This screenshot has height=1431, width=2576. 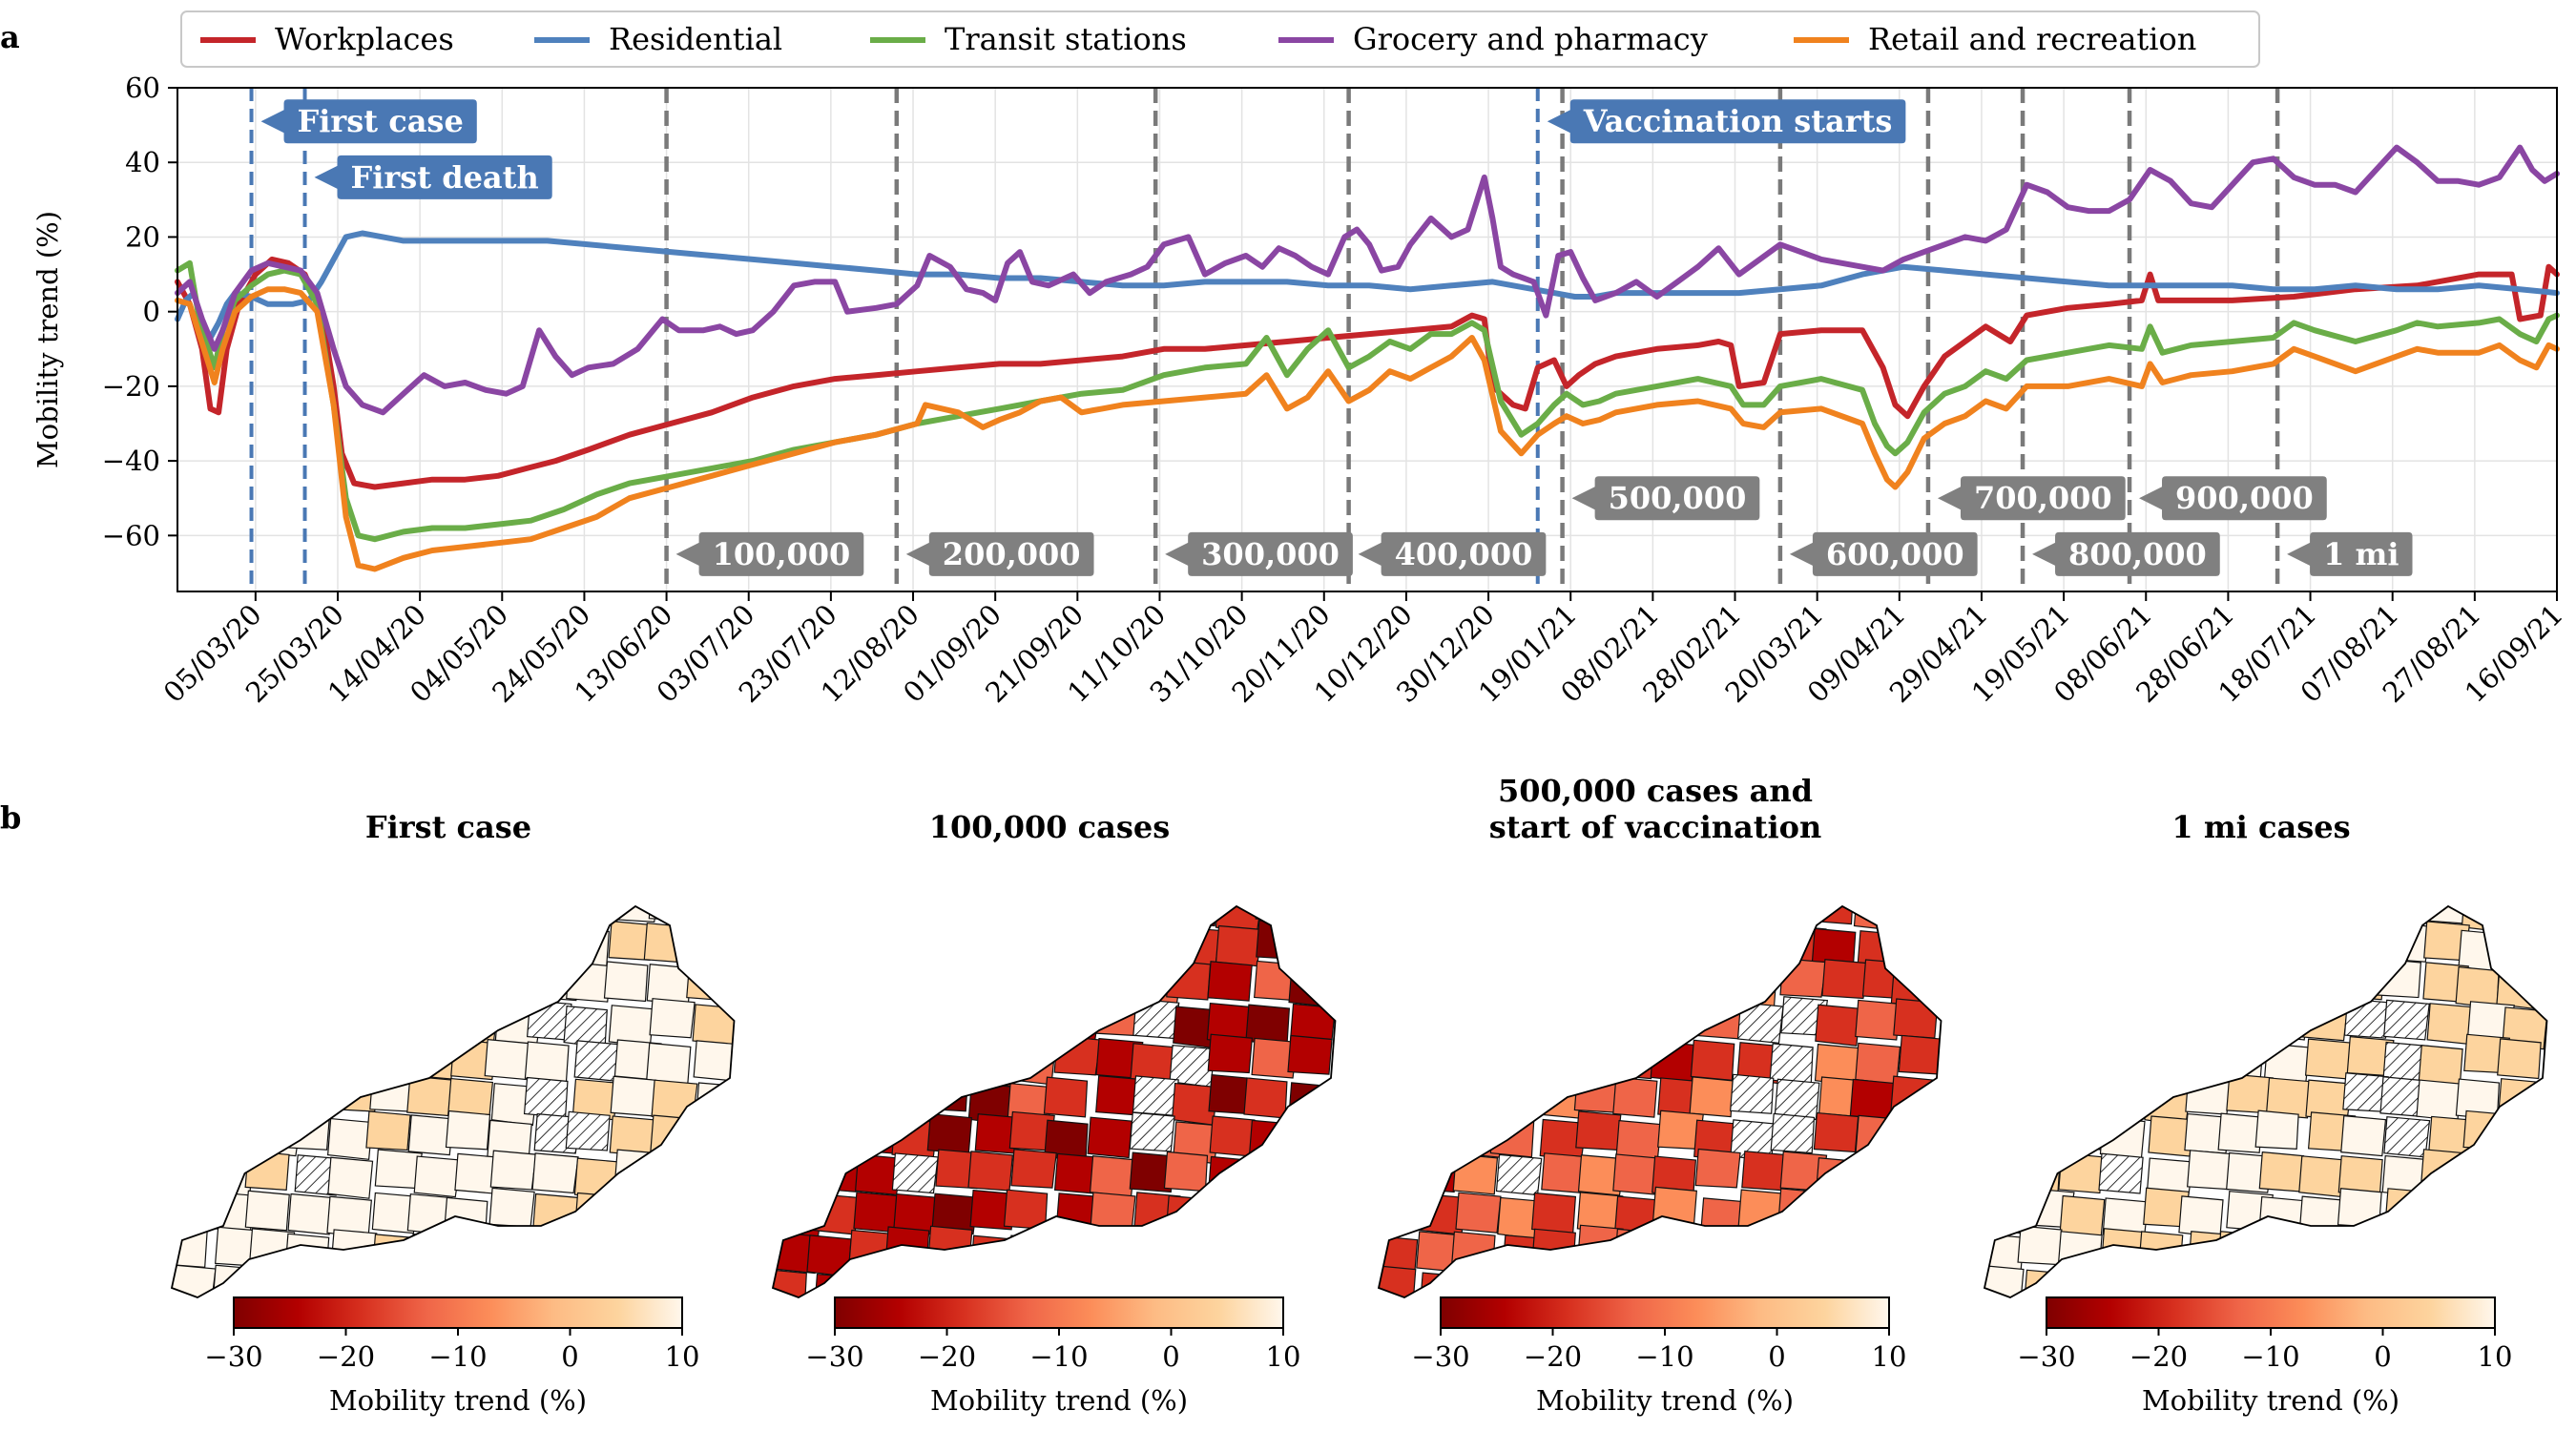 What do you see at coordinates (2032, 498) in the screenshot?
I see `milestone-label: 700,000` at bounding box center [2032, 498].